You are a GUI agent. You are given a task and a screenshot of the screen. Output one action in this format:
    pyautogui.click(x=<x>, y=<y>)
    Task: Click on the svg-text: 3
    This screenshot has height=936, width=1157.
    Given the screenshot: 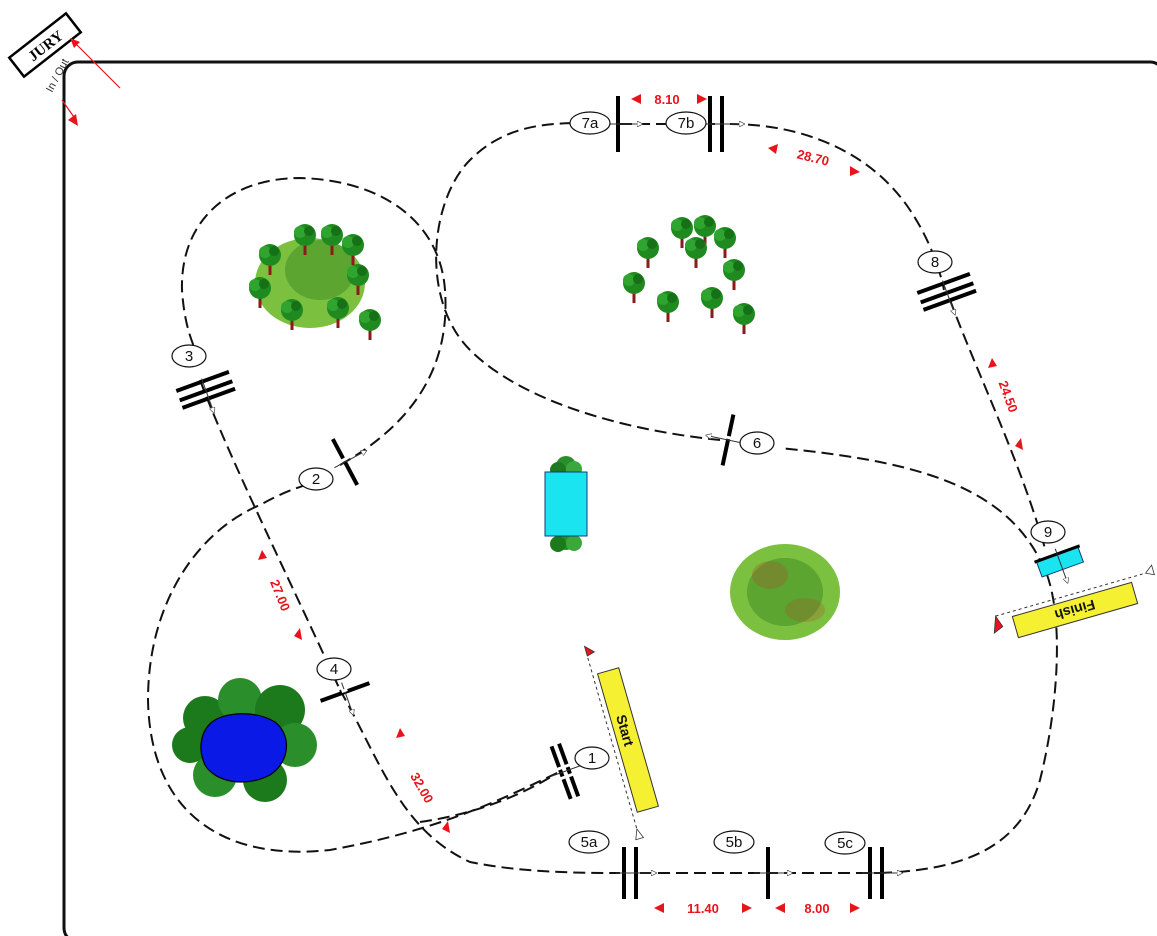 What is the action you would take?
    pyautogui.click(x=189, y=356)
    